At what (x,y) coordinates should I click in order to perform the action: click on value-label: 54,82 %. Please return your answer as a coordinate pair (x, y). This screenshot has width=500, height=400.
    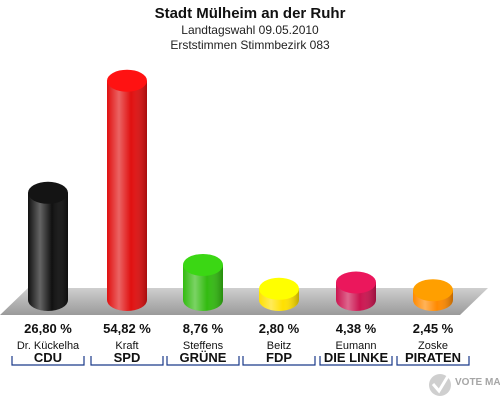
    Looking at the image, I should click on (127, 328).